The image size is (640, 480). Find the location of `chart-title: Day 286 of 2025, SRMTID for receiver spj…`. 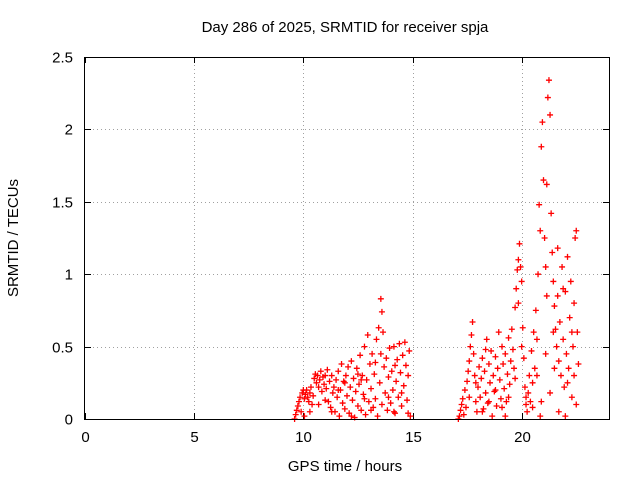

chart-title: Day 286 of 2025, SRMTID for receiver spj… is located at coordinates (345, 27).